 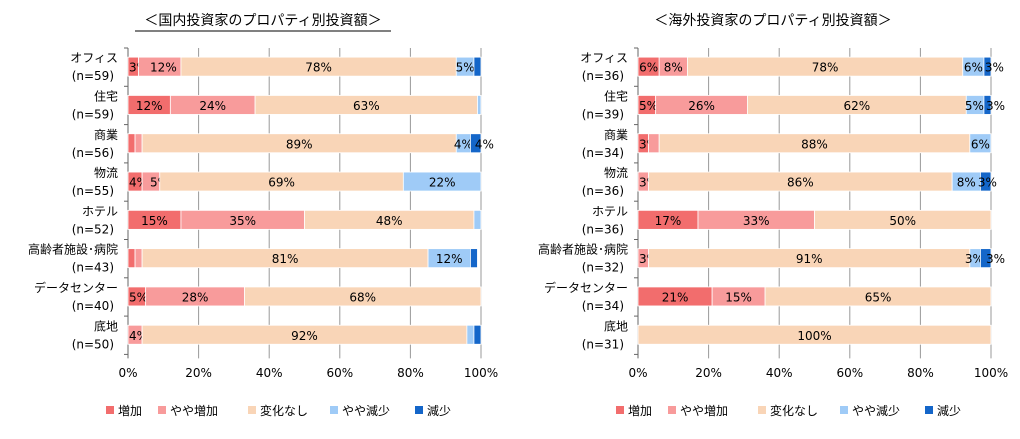 I want to click on data-label: 22%, so click(x=442, y=183).